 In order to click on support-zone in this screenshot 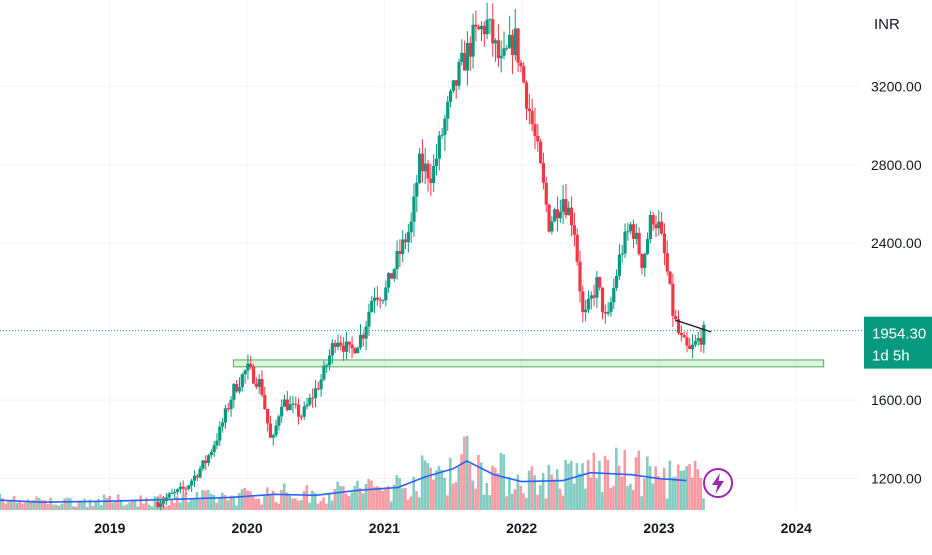, I will do `click(528, 363)`.